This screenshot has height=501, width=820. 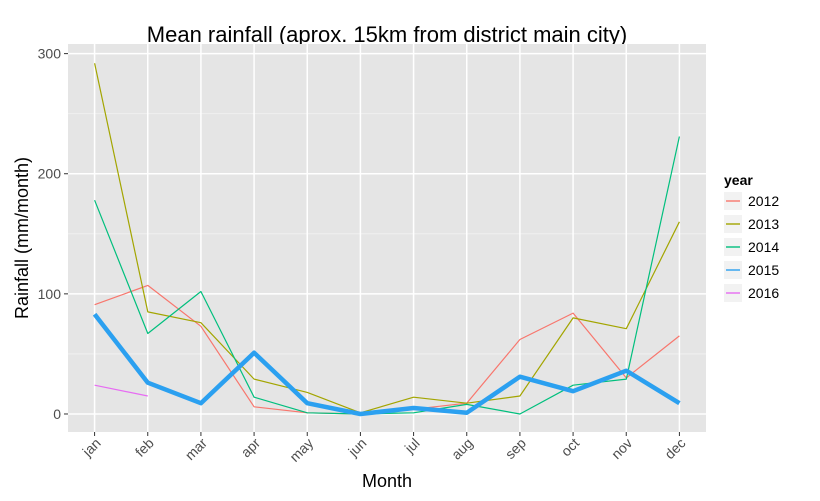 What do you see at coordinates (22, 238) in the screenshot?
I see `y-axis-title: Rainfall (mm/month)` at bounding box center [22, 238].